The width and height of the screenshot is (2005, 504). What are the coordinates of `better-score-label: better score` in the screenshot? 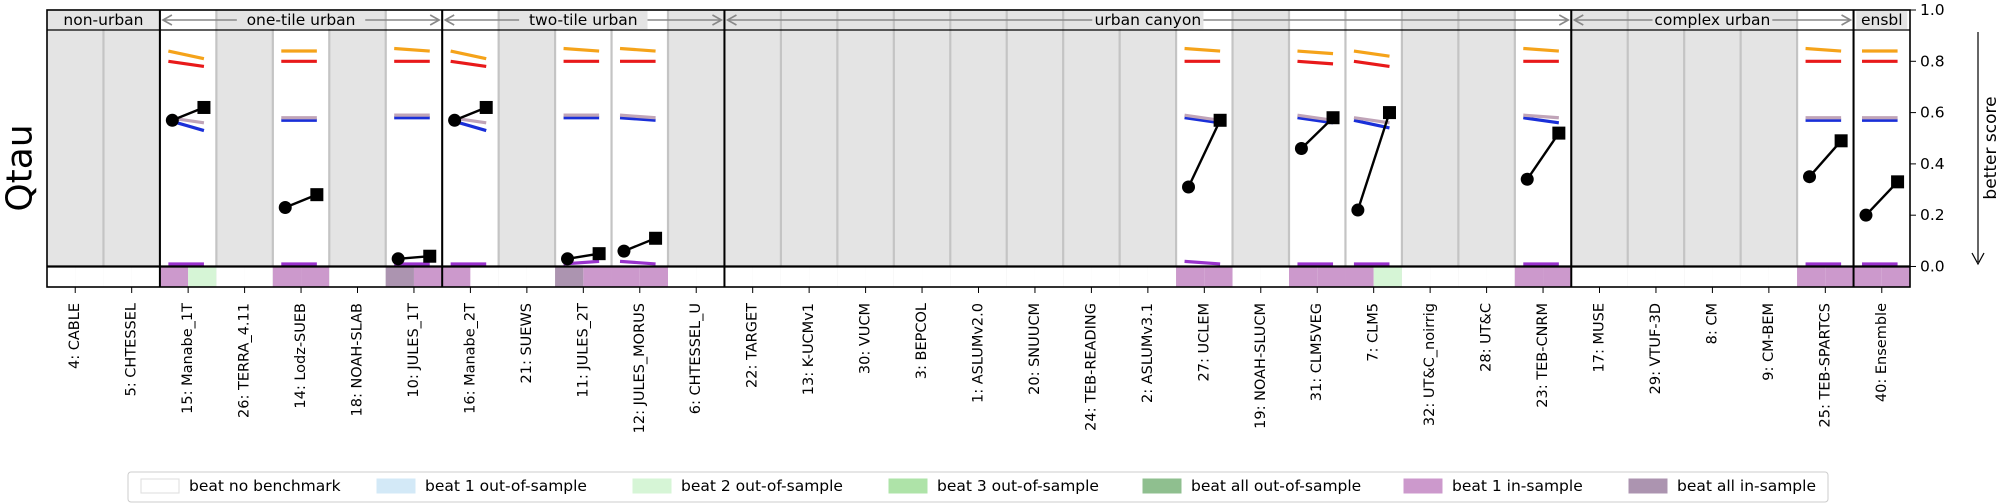 It's located at (1991, 147).